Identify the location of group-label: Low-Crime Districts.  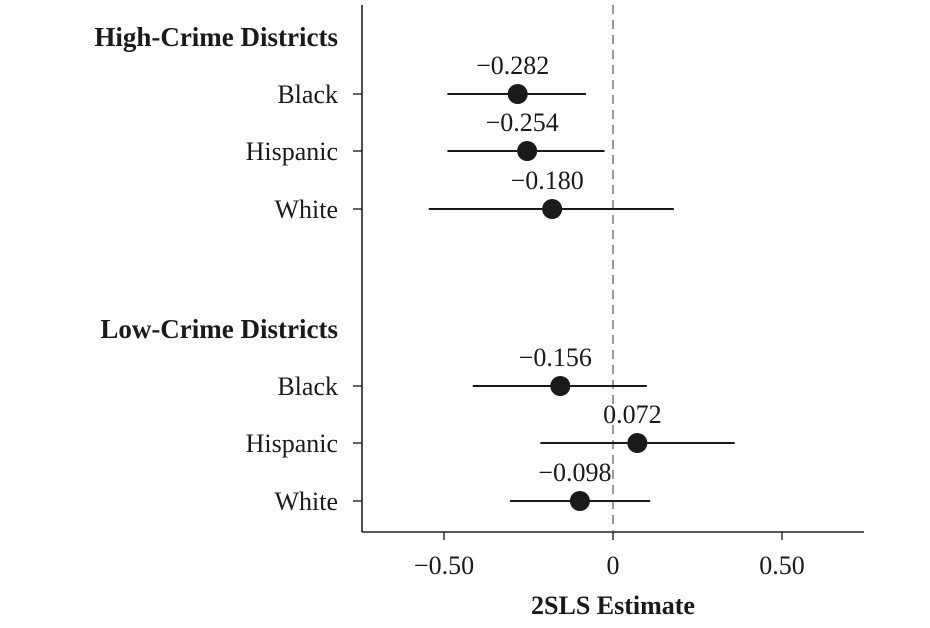
(219, 329).